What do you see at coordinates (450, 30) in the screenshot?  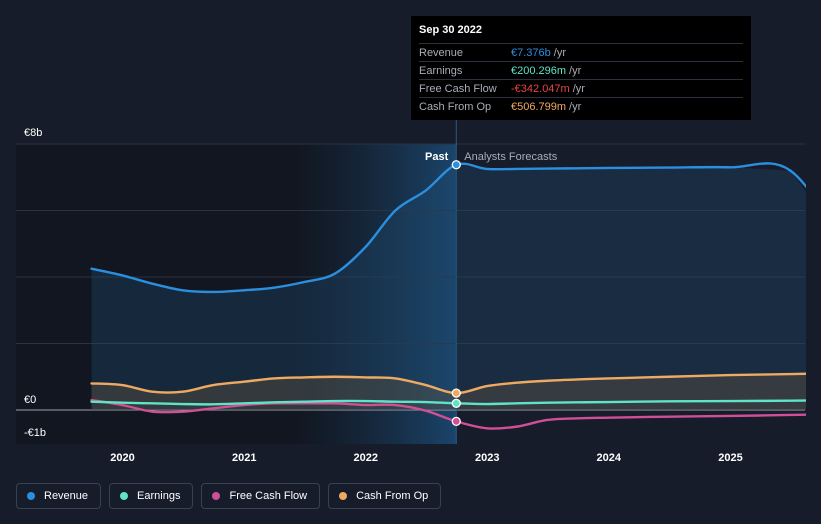 I see `tooltip-date: Sep 30 2022` at bounding box center [450, 30].